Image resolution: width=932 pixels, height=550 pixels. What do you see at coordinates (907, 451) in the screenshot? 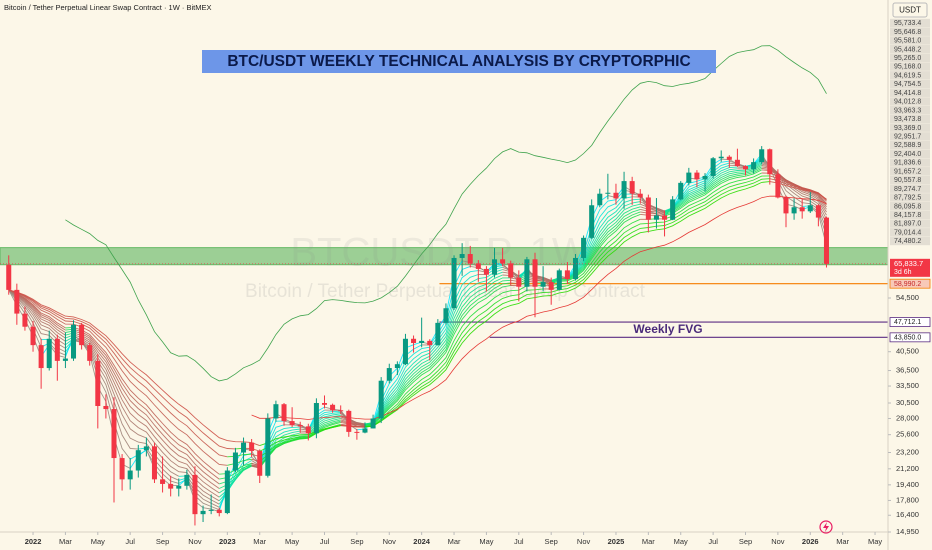
I see `y-tick-label: 23,200` at bounding box center [907, 451].